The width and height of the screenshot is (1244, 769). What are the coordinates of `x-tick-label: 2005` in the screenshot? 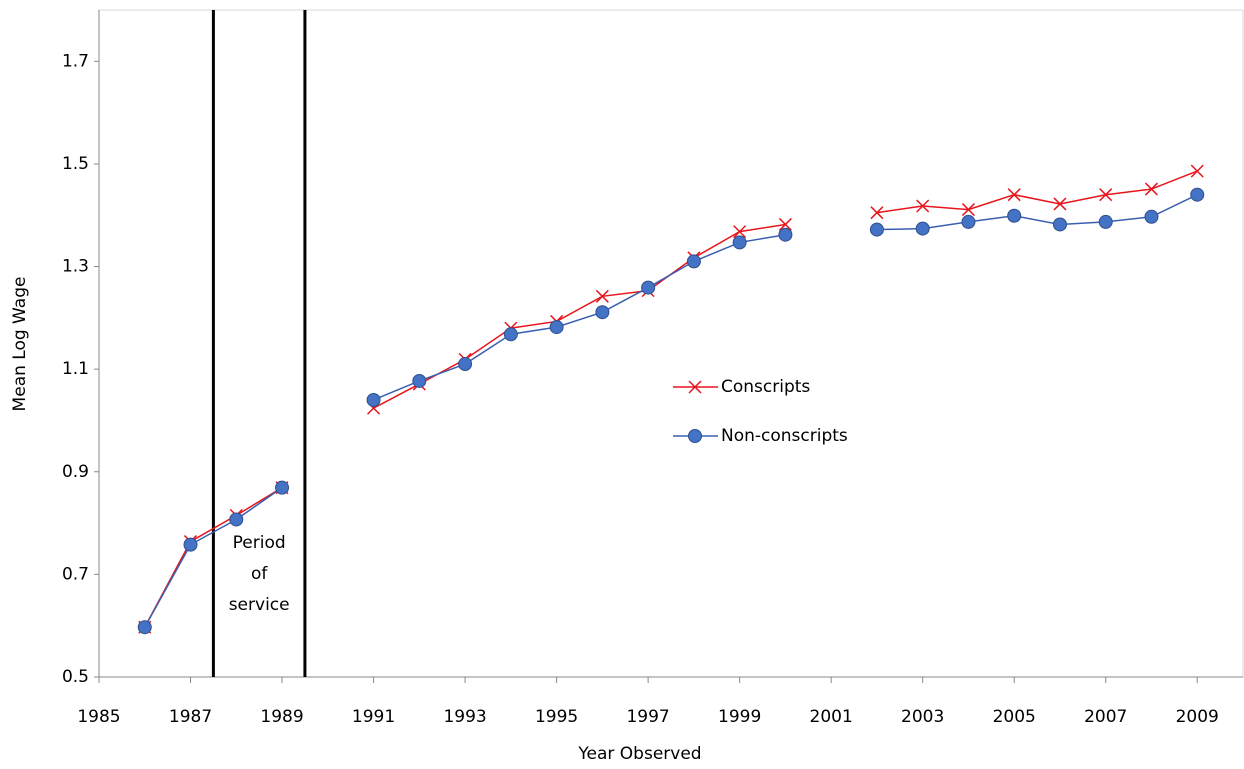 It's located at (1014, 717).